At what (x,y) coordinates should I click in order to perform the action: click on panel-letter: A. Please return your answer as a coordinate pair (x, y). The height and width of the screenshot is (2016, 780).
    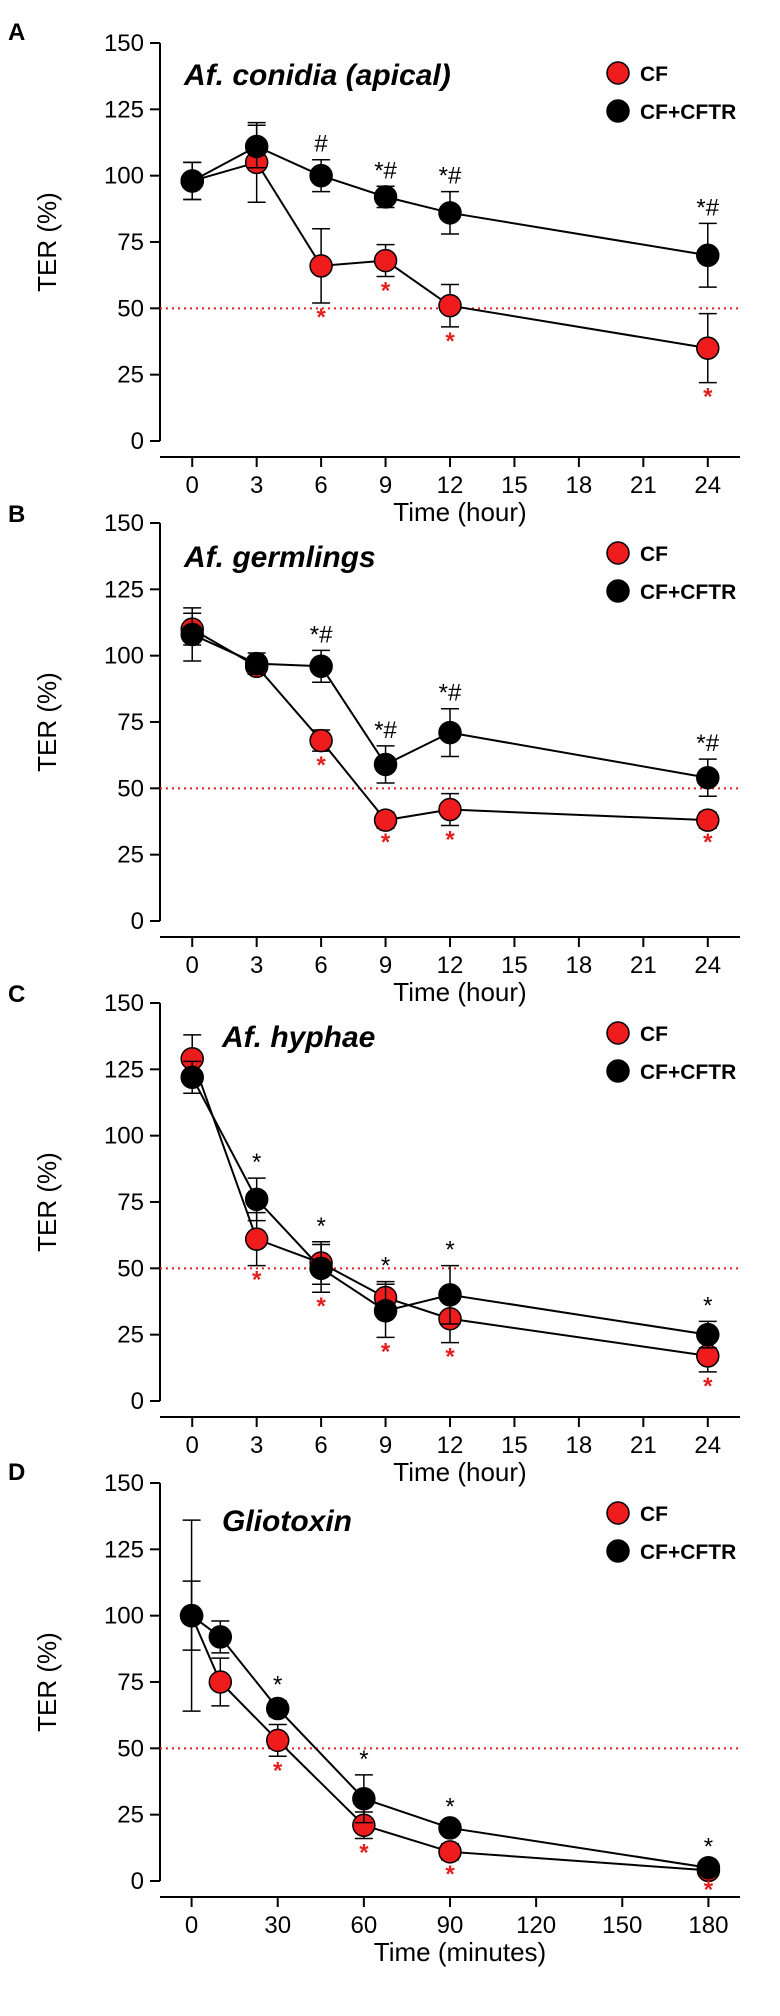
    Looking at the image, I should click on (16, 32).